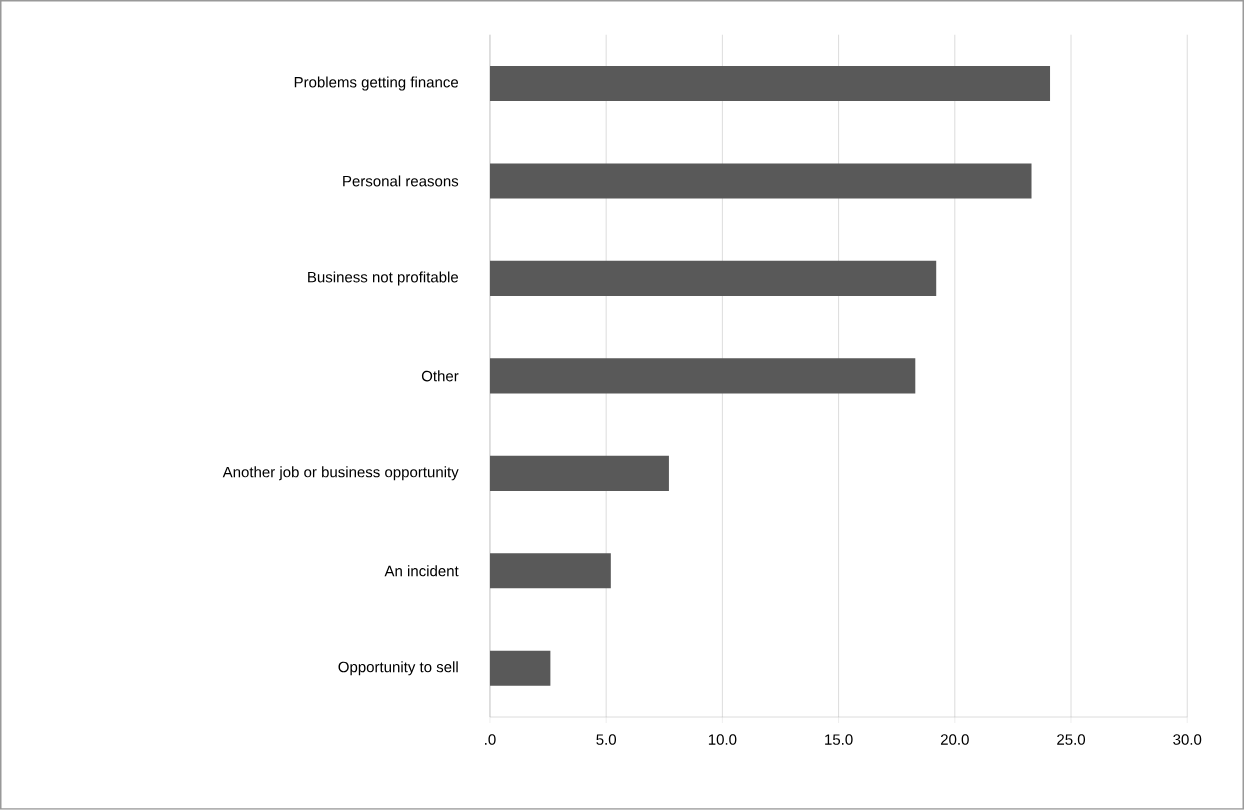 Image resolution: width=1244 pixels, height=810 pixels. I want to click on x-tick-label: 30.0, so click(1187, 739).